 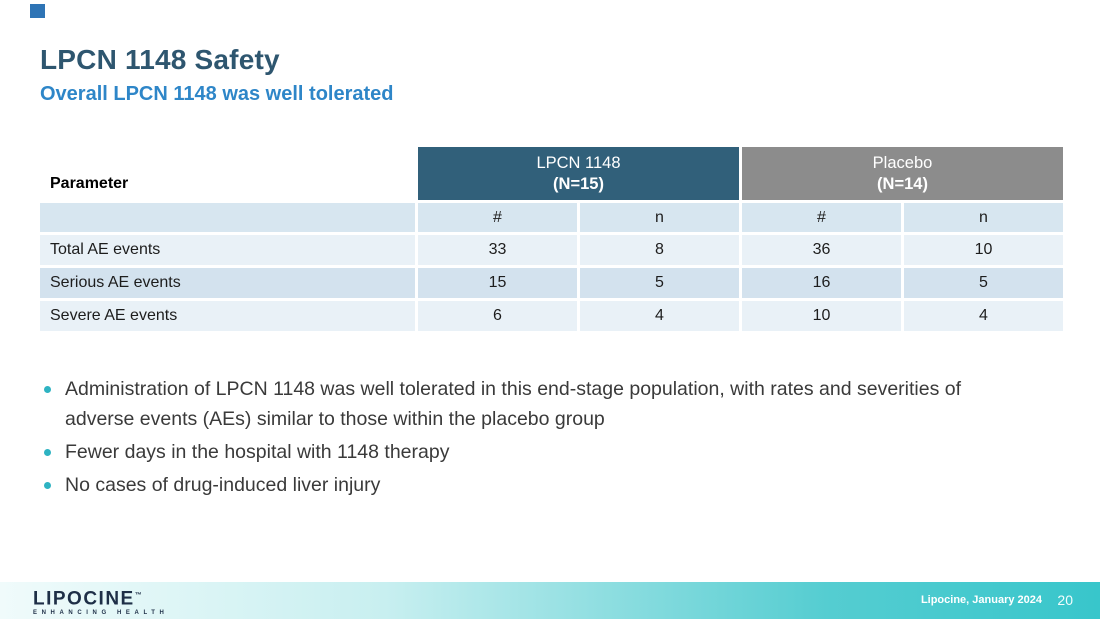 What do you see at coordinates (37, 11) in the screenshot?
I see `decorative-corner-square` at bounding box center [37, 11].